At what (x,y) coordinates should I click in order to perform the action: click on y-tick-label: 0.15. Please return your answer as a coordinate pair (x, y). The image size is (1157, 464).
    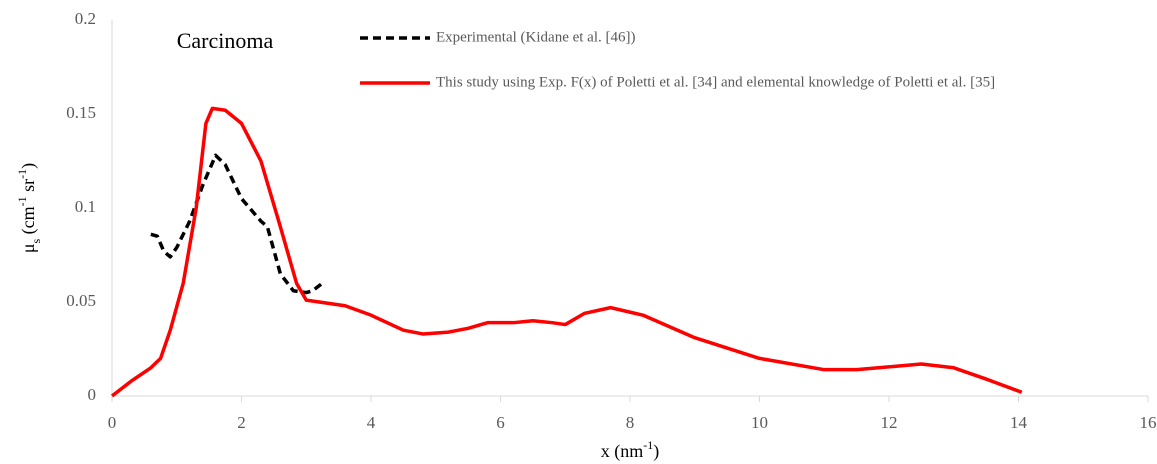
    Looking at the image, I should click on (81, 112).